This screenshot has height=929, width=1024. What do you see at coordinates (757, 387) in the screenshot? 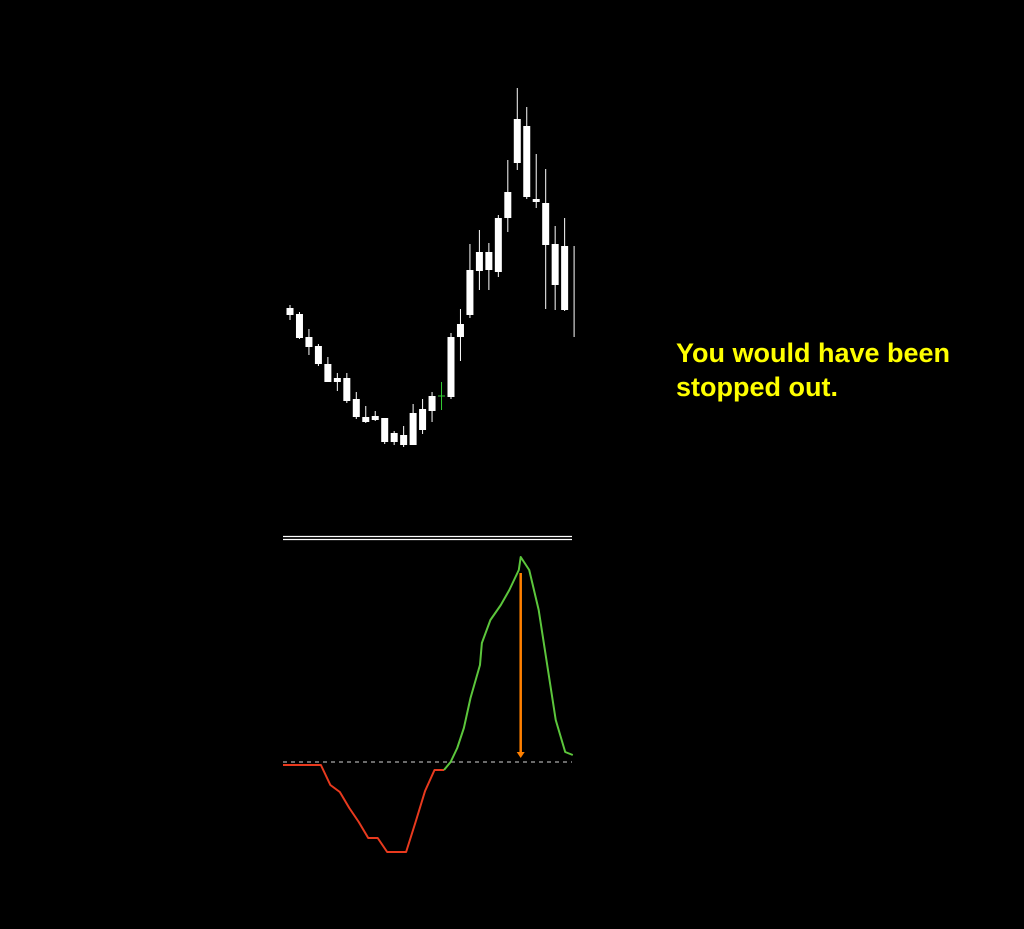
I see `annotation-line-2: stopped out.` at bounding box center [757, 387].